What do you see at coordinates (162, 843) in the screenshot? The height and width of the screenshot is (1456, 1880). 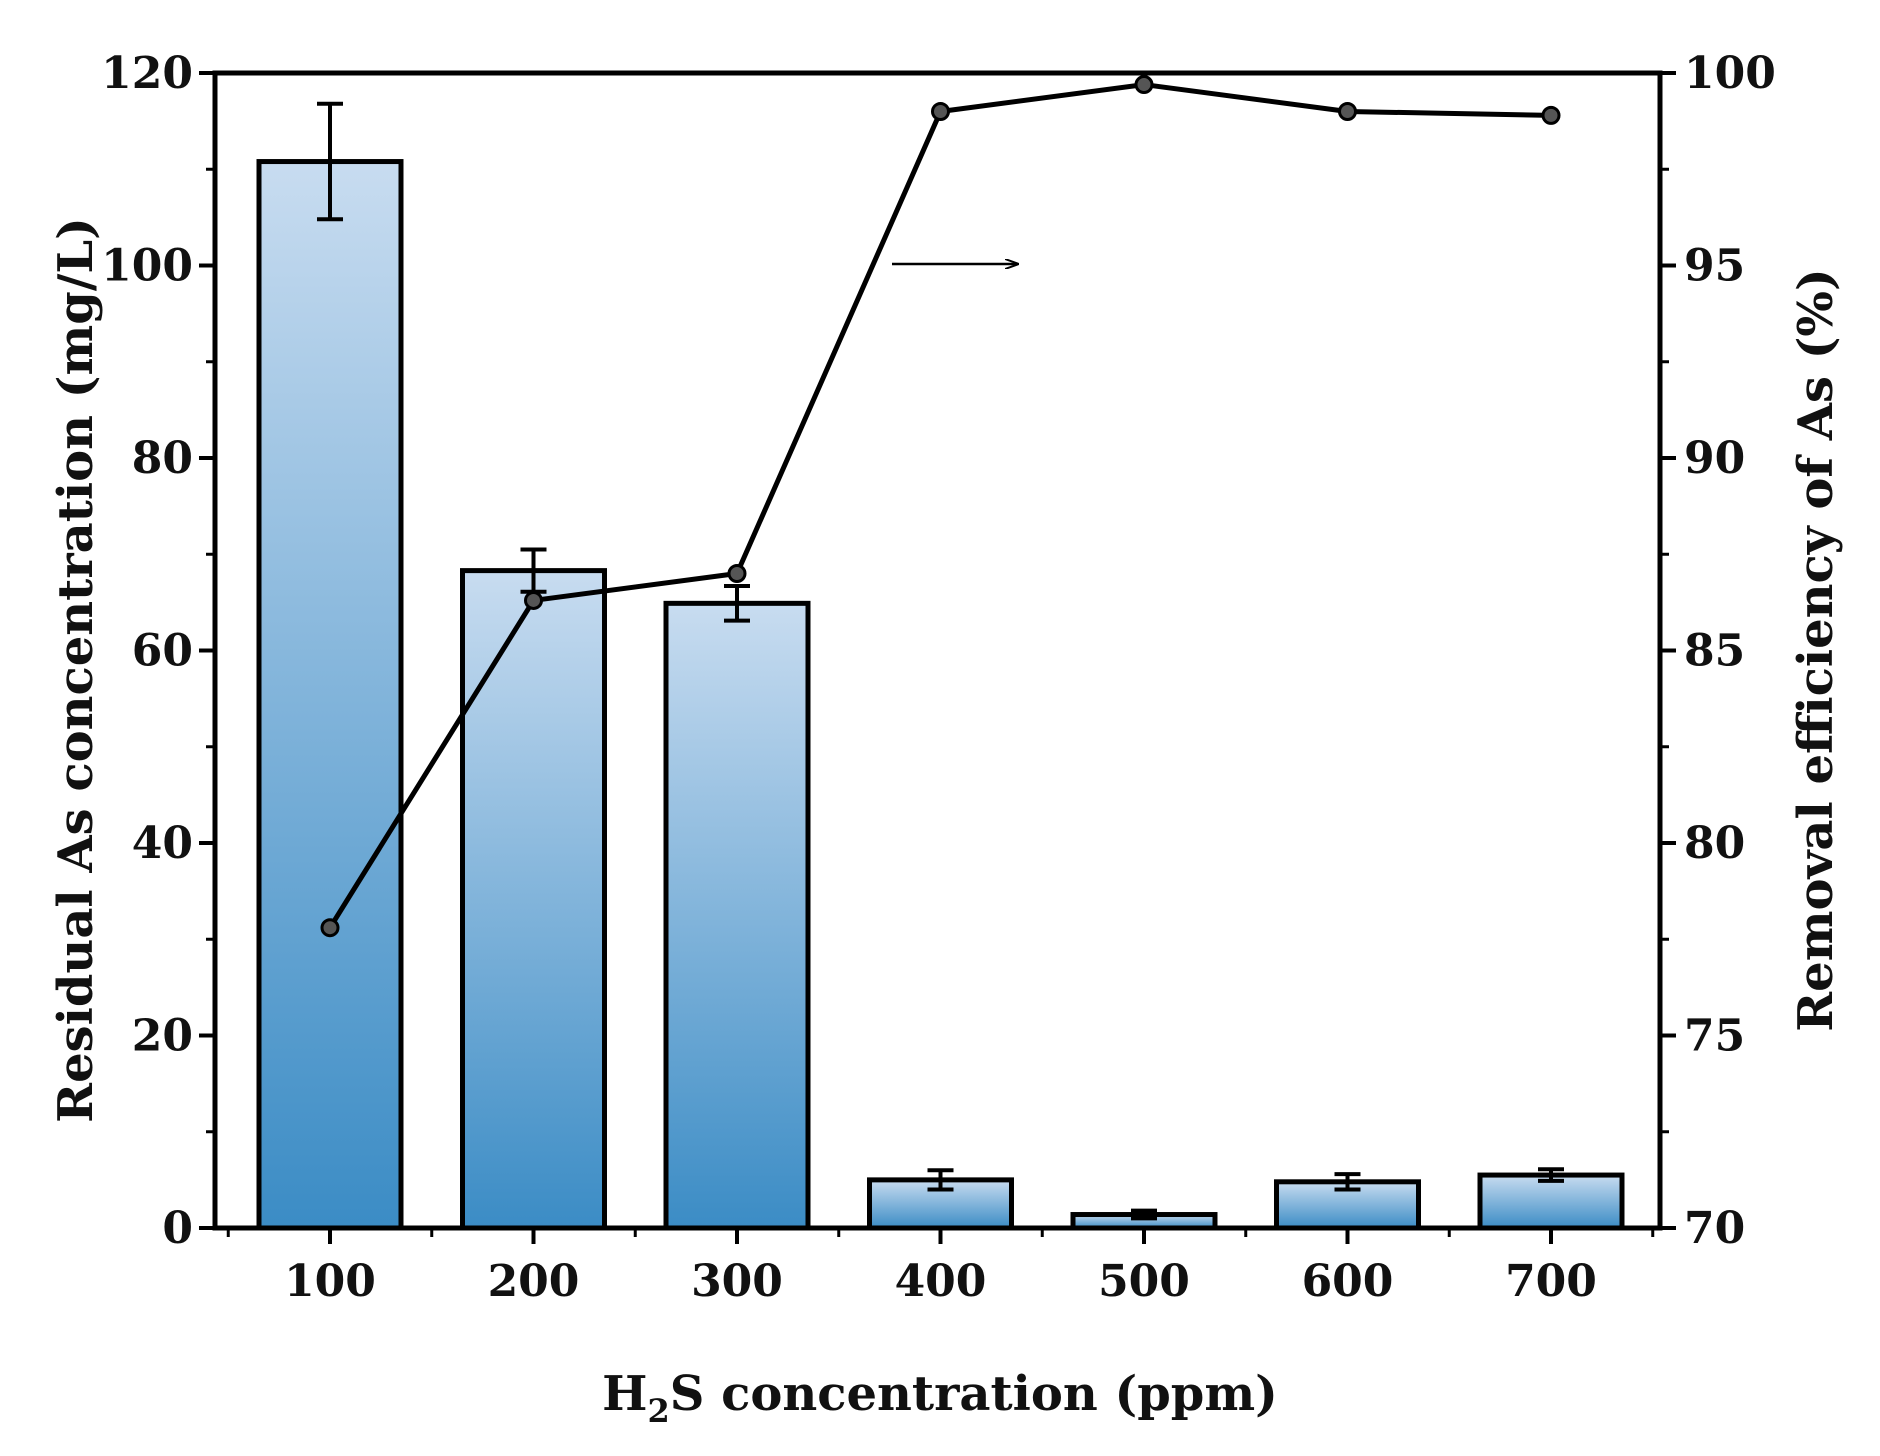 I see `y-left-tick-label-40: 40` at bounding box center [162, 843].